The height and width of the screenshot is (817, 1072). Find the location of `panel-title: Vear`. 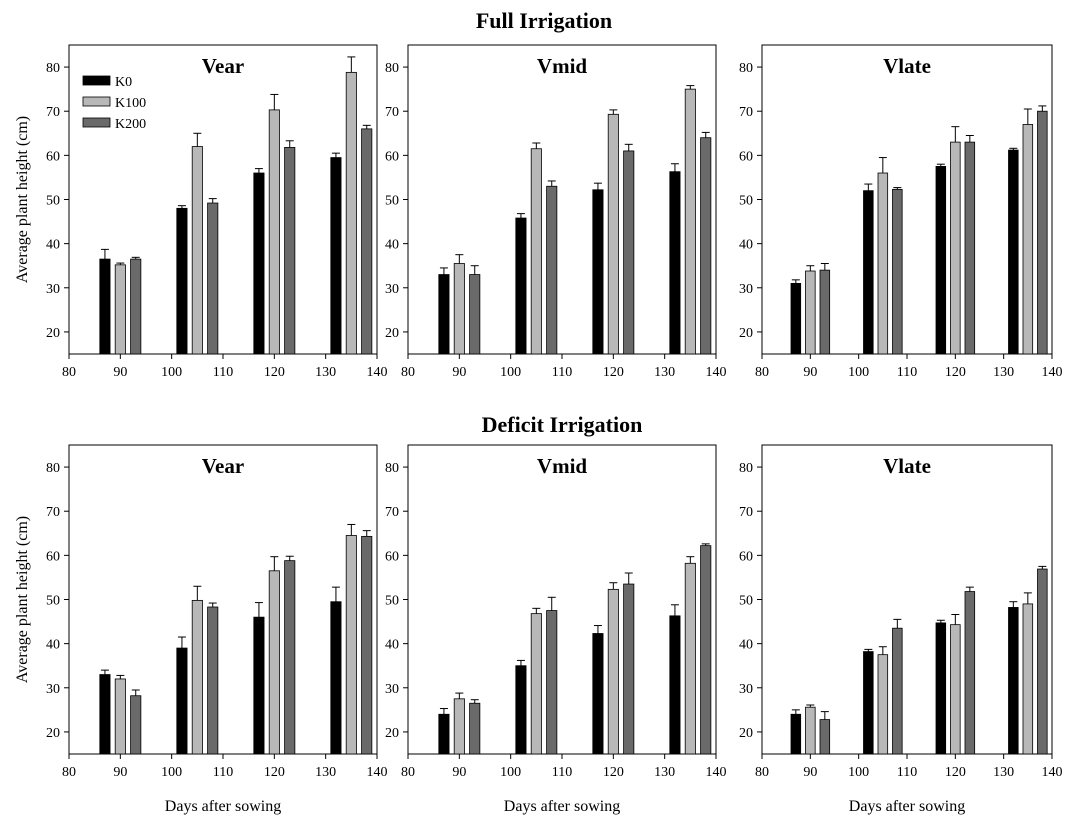

panel-title: Vear is located at coordinates (223, 66).